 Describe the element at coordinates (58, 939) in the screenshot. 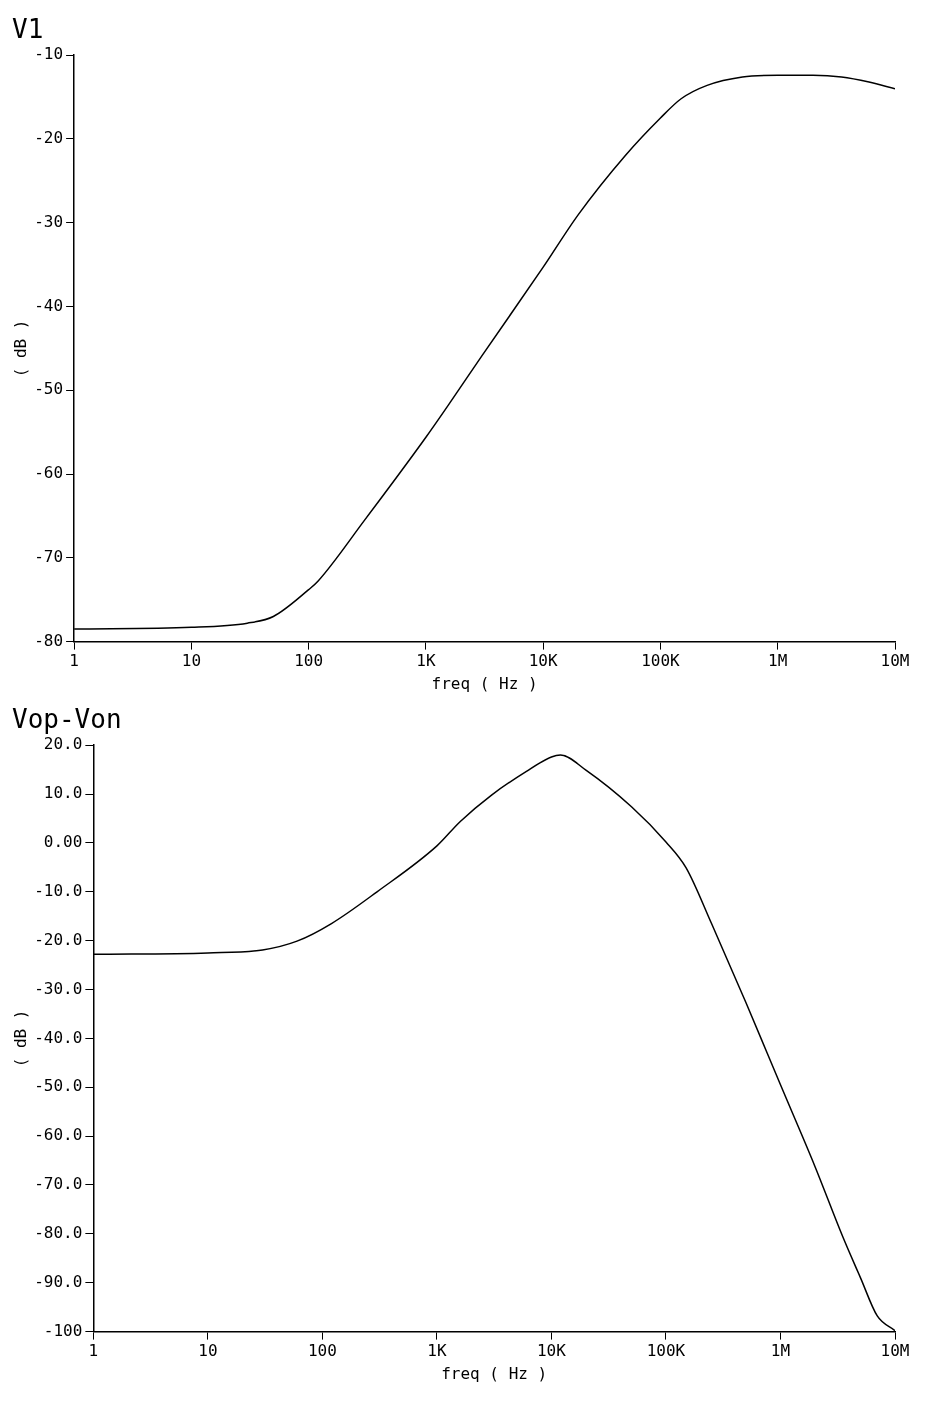

I see `y-tick-label: -20.0` at that location.